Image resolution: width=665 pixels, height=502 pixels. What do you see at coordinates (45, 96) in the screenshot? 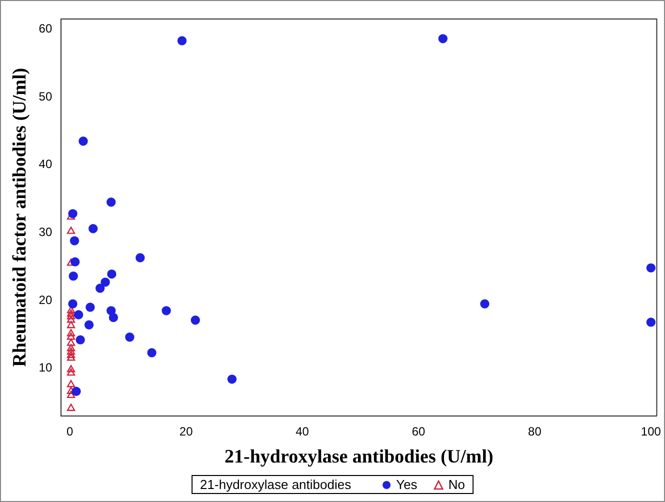
I see `y-tick-label: 50` at bounding box center [45, 96].